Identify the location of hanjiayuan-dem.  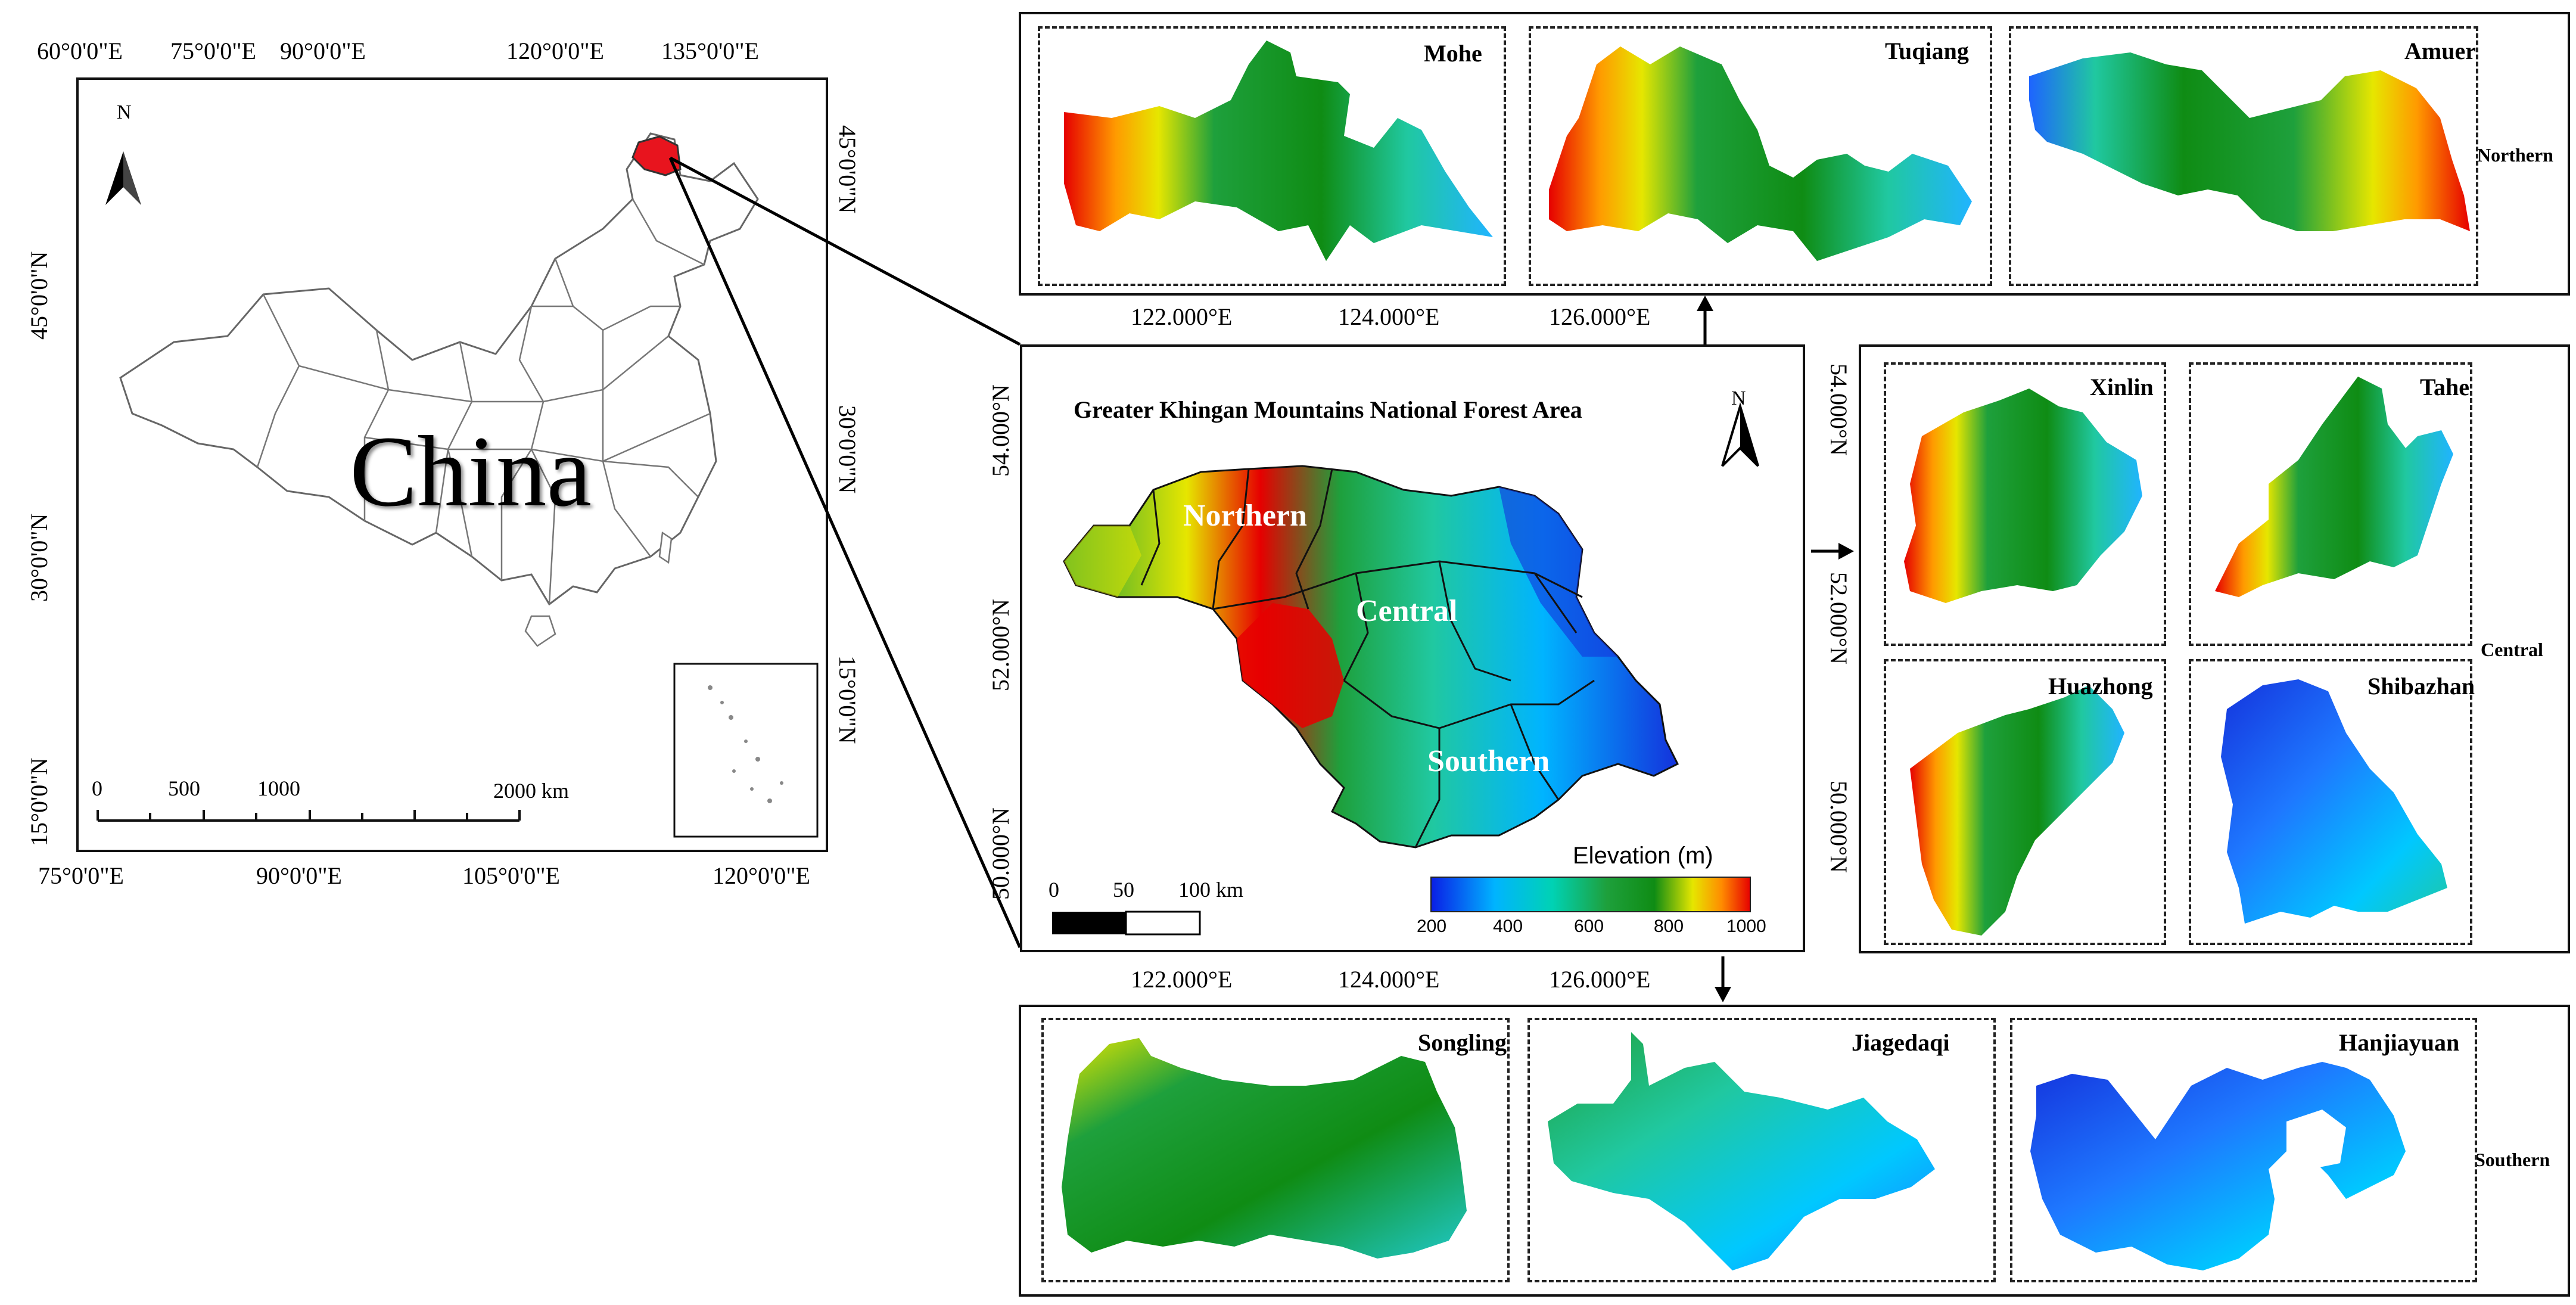
(2218, 1166).